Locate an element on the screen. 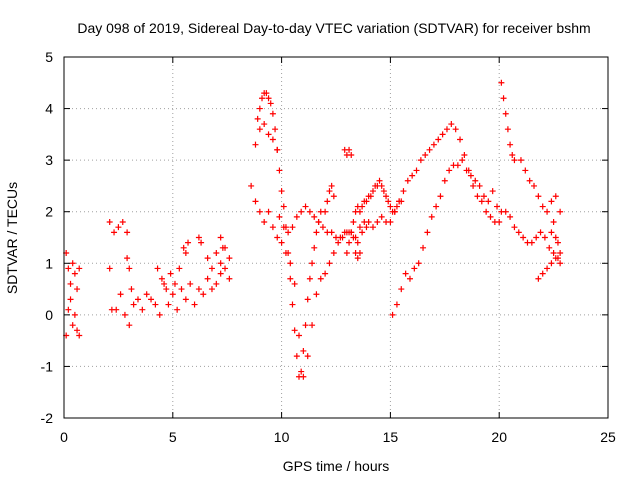 Image resolution: width=640 pixels, height=480 pixels. y-tick-label: 4 is located at coordinates (49, 109).